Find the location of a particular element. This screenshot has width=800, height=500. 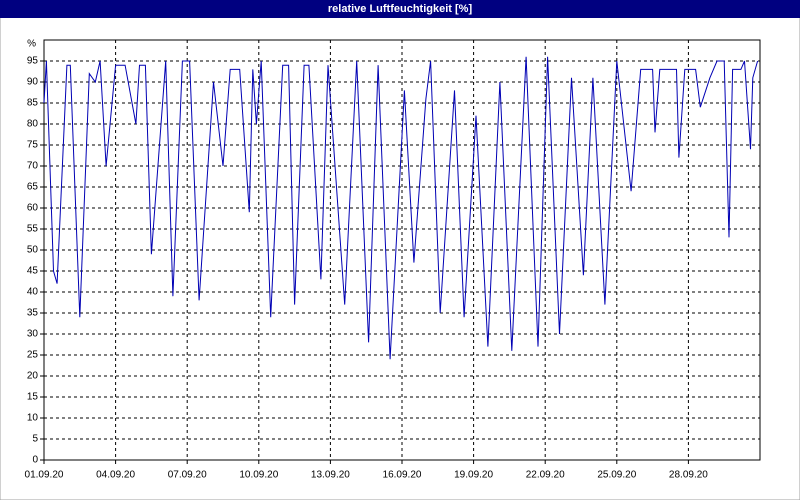

y-tick-label: 60 is located at coordinates (33, 208).